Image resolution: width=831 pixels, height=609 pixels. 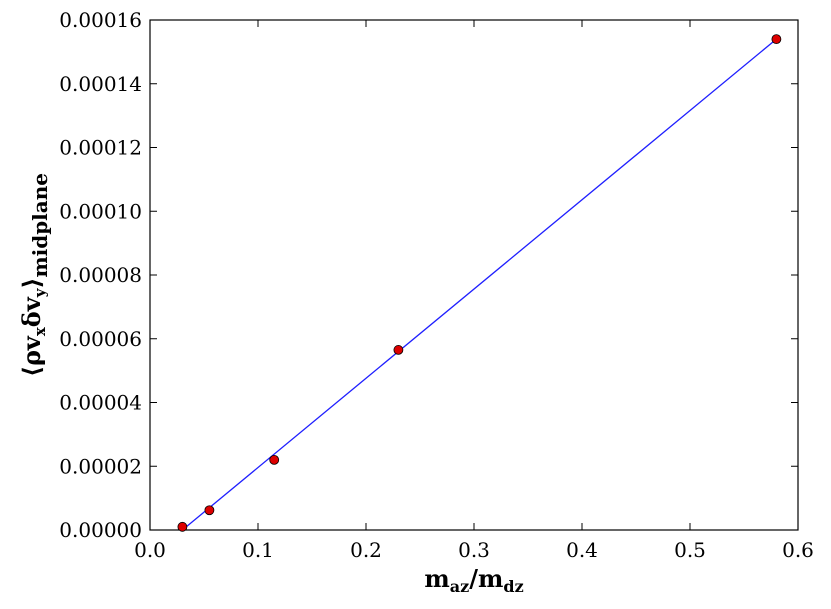 I want to click on x-tick-label: 0.4, so click(x=582, y=550).